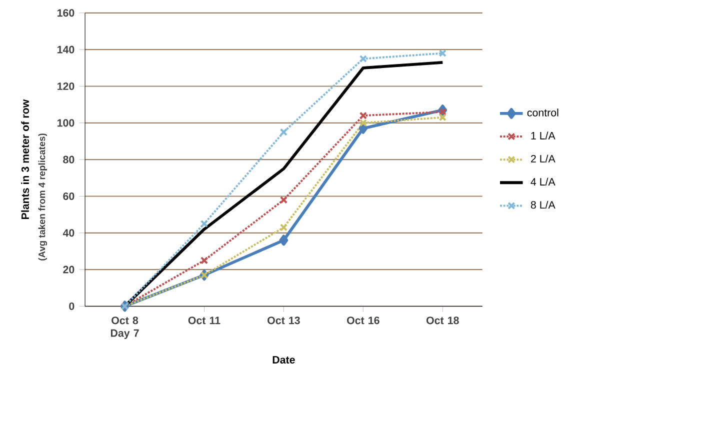  What do you see at coordinates (66, 86) in the screenshot?
I see `y-tick-label: 120` at bounding box center [66, 86].